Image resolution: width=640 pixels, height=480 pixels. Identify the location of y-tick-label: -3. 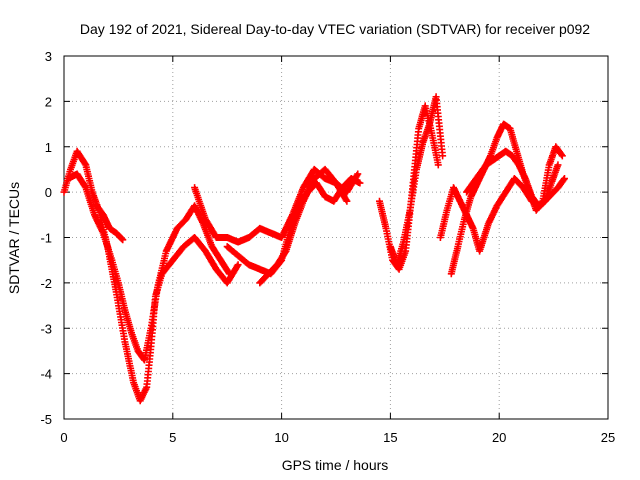
(46, 328).